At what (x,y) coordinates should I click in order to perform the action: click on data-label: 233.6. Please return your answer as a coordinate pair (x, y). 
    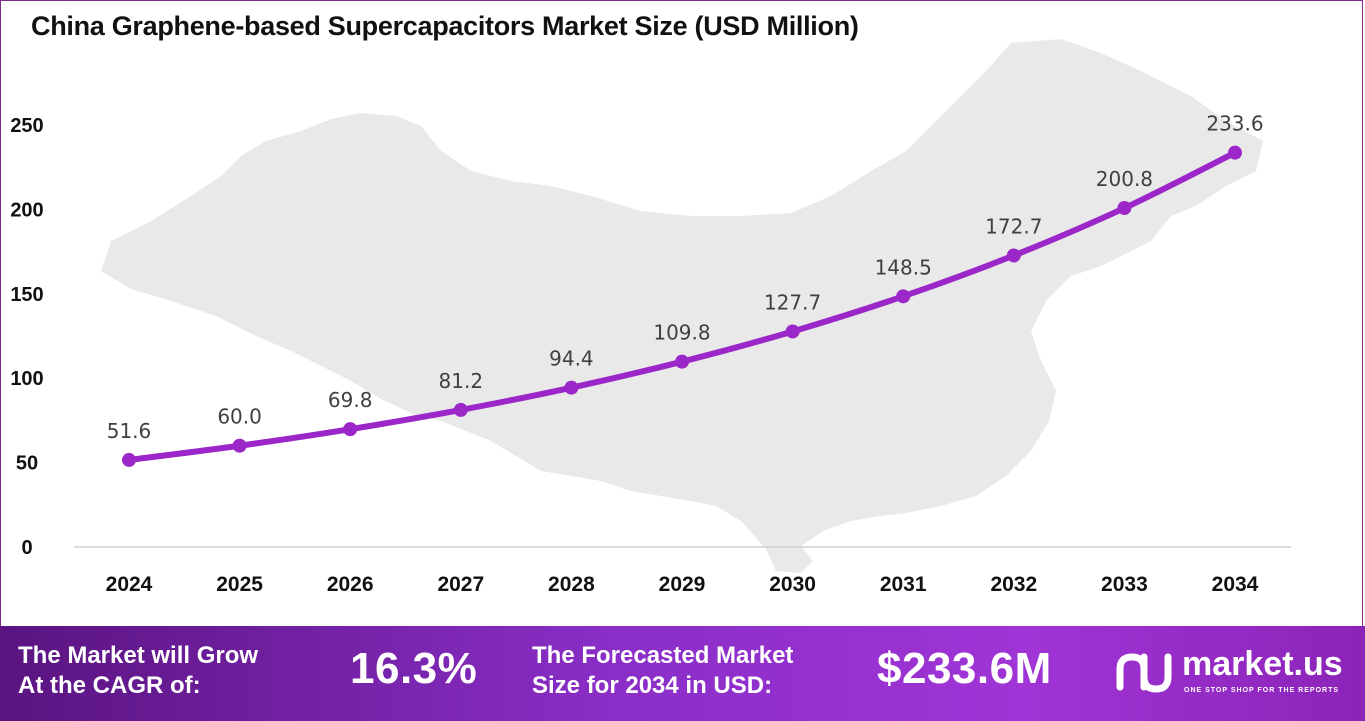
    Looking at the image, I should click on (1234, 124).